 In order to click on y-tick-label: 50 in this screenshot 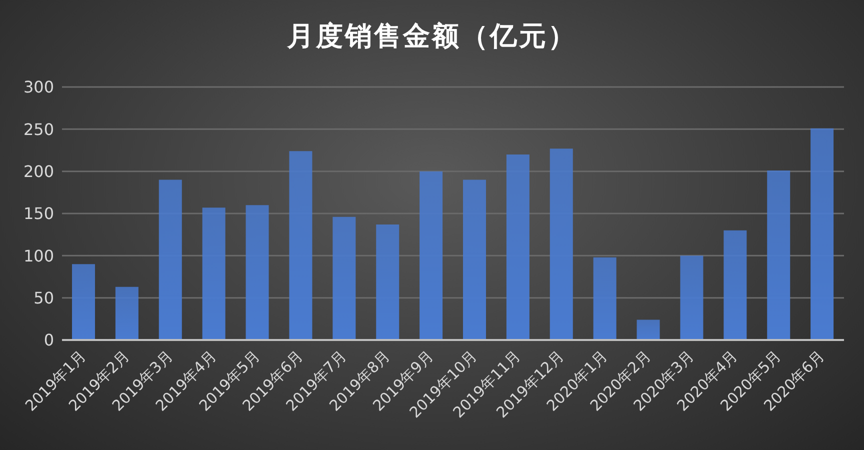, I will do `click(44, 298)`.